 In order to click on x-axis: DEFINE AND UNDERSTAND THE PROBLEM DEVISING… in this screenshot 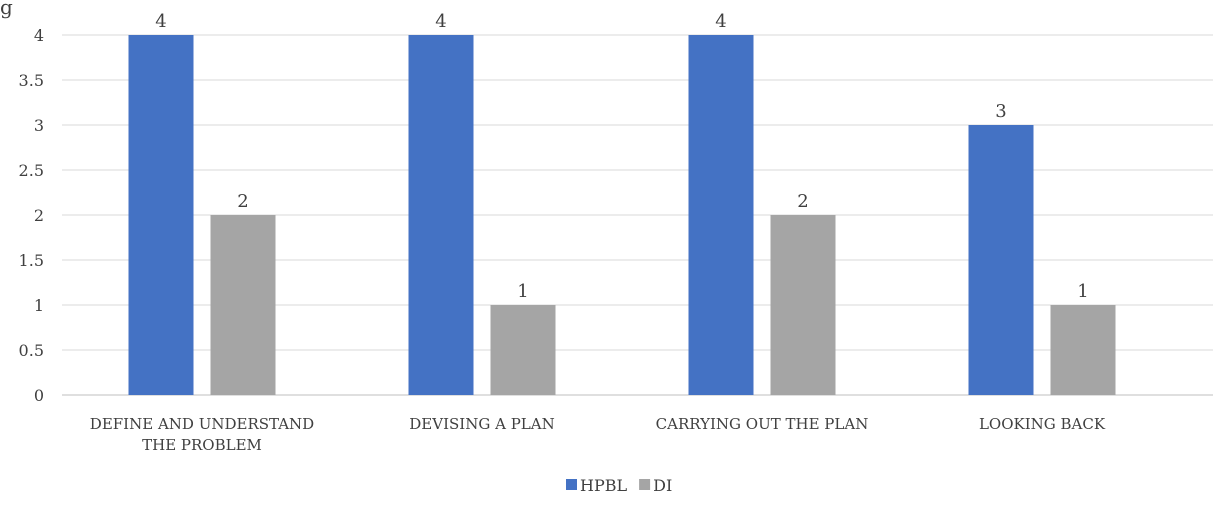, I will do `click(598, 434)`.